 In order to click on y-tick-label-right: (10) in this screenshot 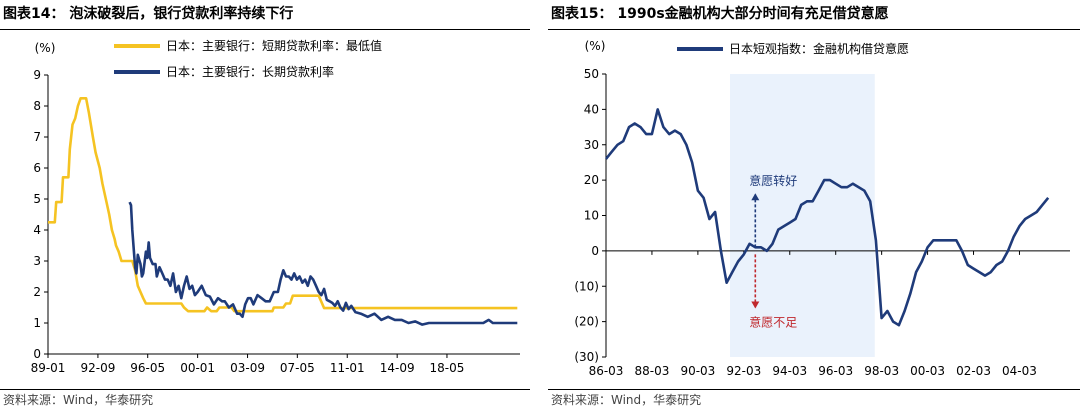, I will do `click(586, 286)`.